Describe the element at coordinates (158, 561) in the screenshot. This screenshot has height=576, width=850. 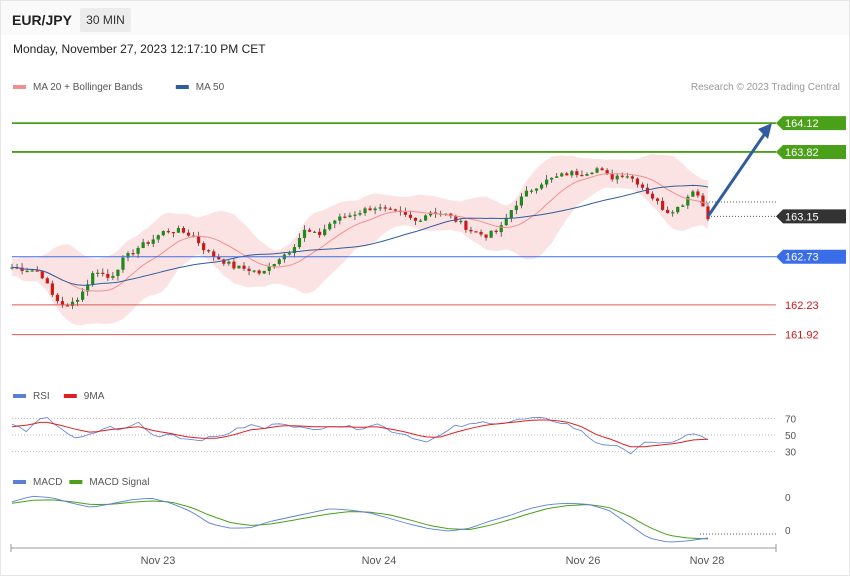
I see `x-tick-label-0: Nov 23` at that location.